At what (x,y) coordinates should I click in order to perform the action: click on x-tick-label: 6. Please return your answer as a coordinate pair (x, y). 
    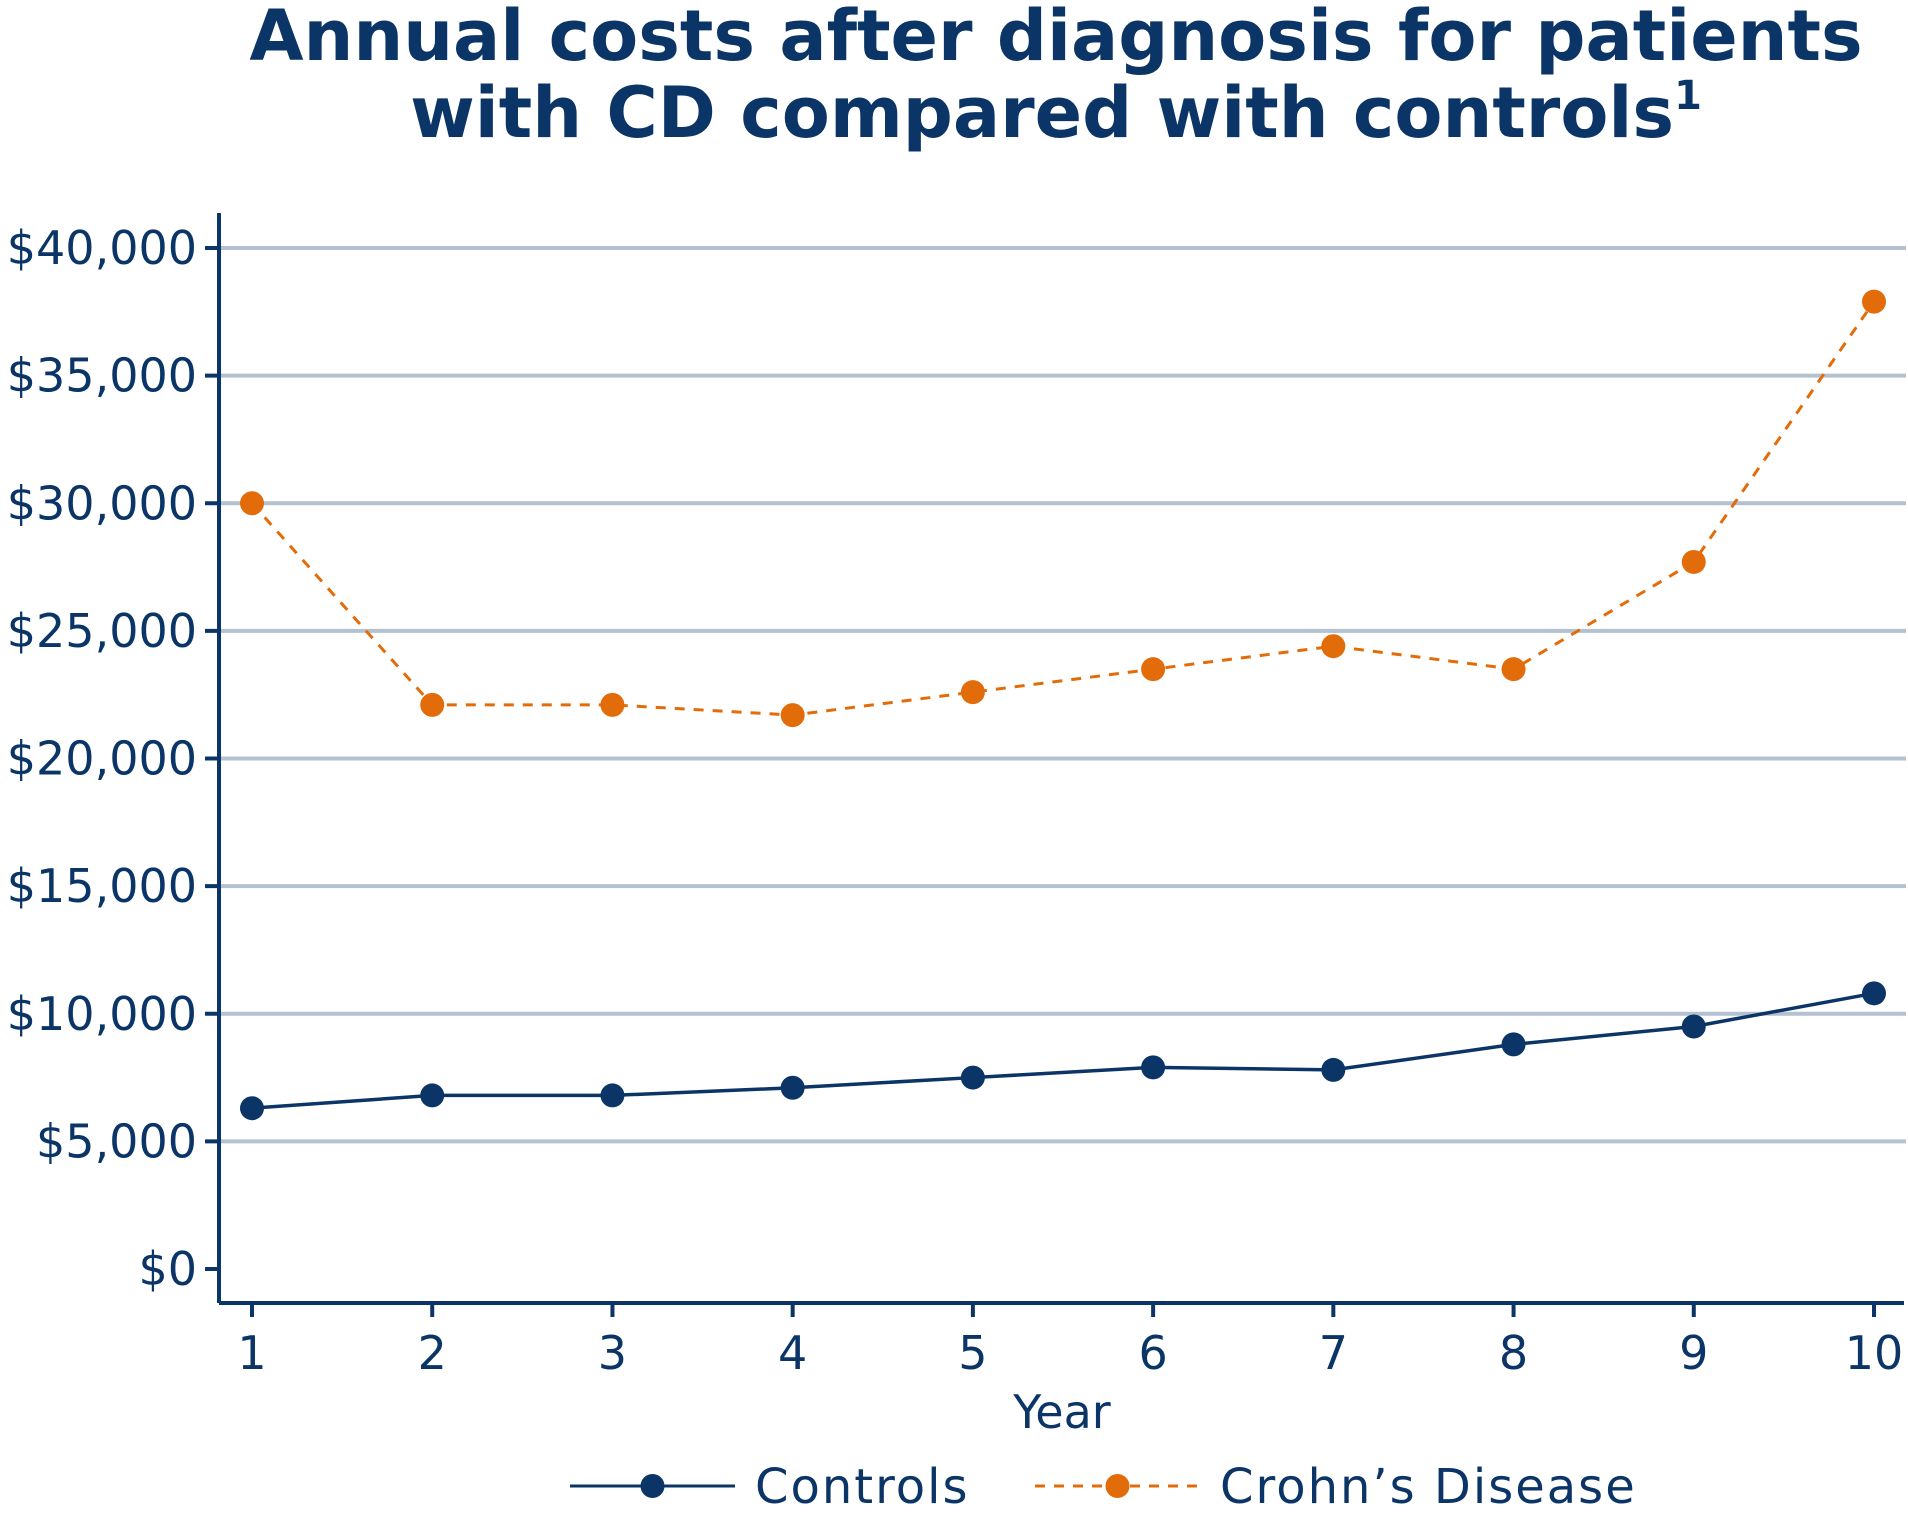
    Looking at the image, I should click on (1152, 1353).